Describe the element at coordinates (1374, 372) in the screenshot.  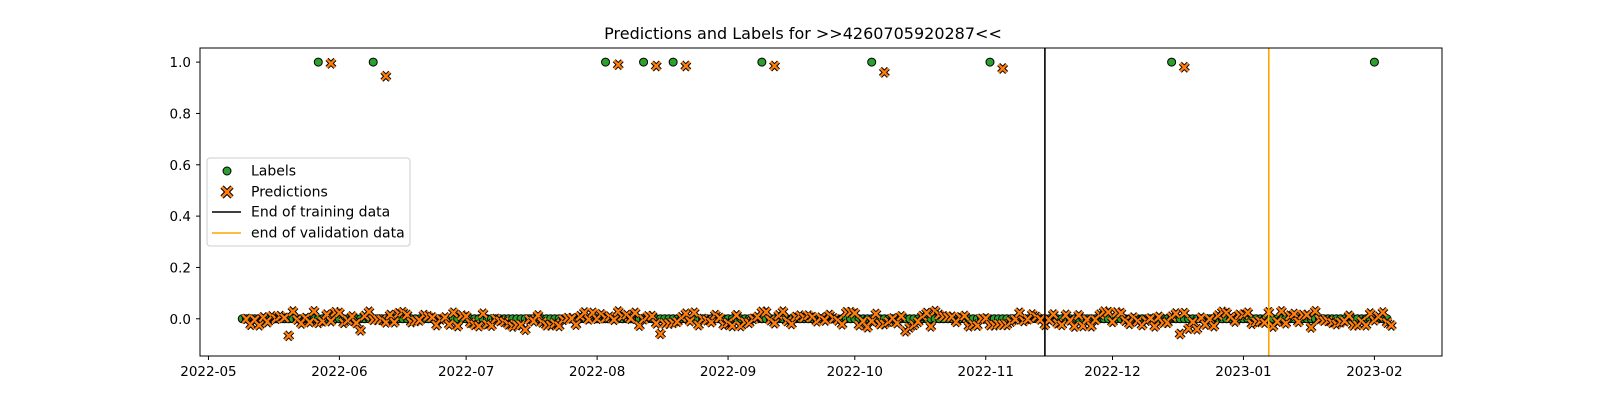
I see `x-tick-label: 2023-02` at that location.